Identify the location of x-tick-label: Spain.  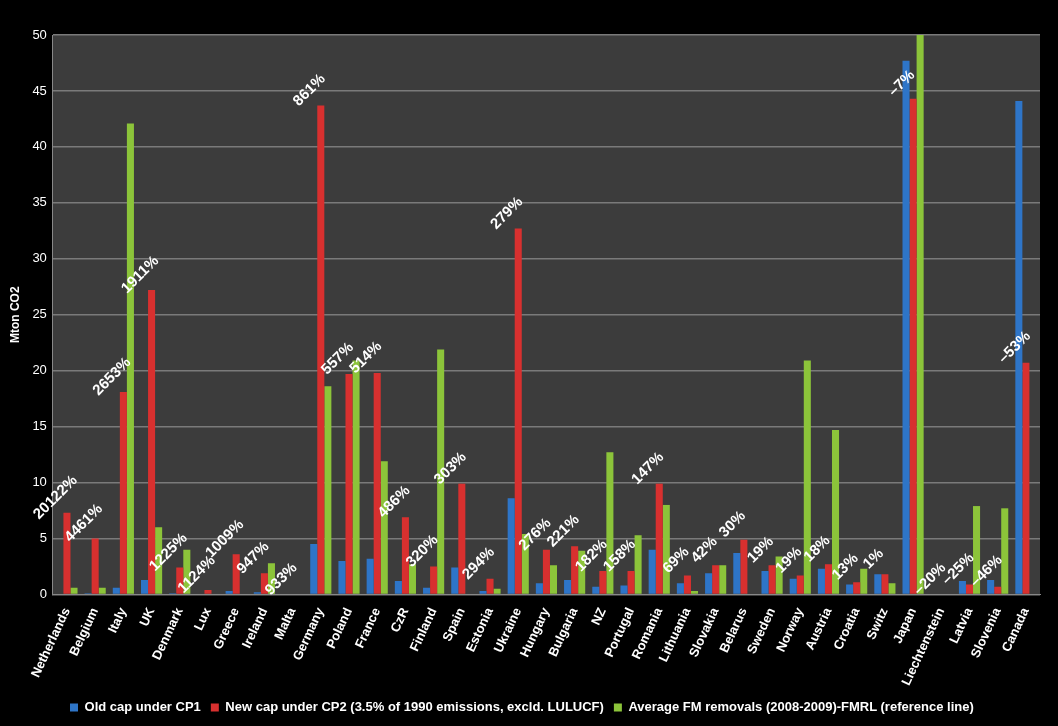
(453, 624).